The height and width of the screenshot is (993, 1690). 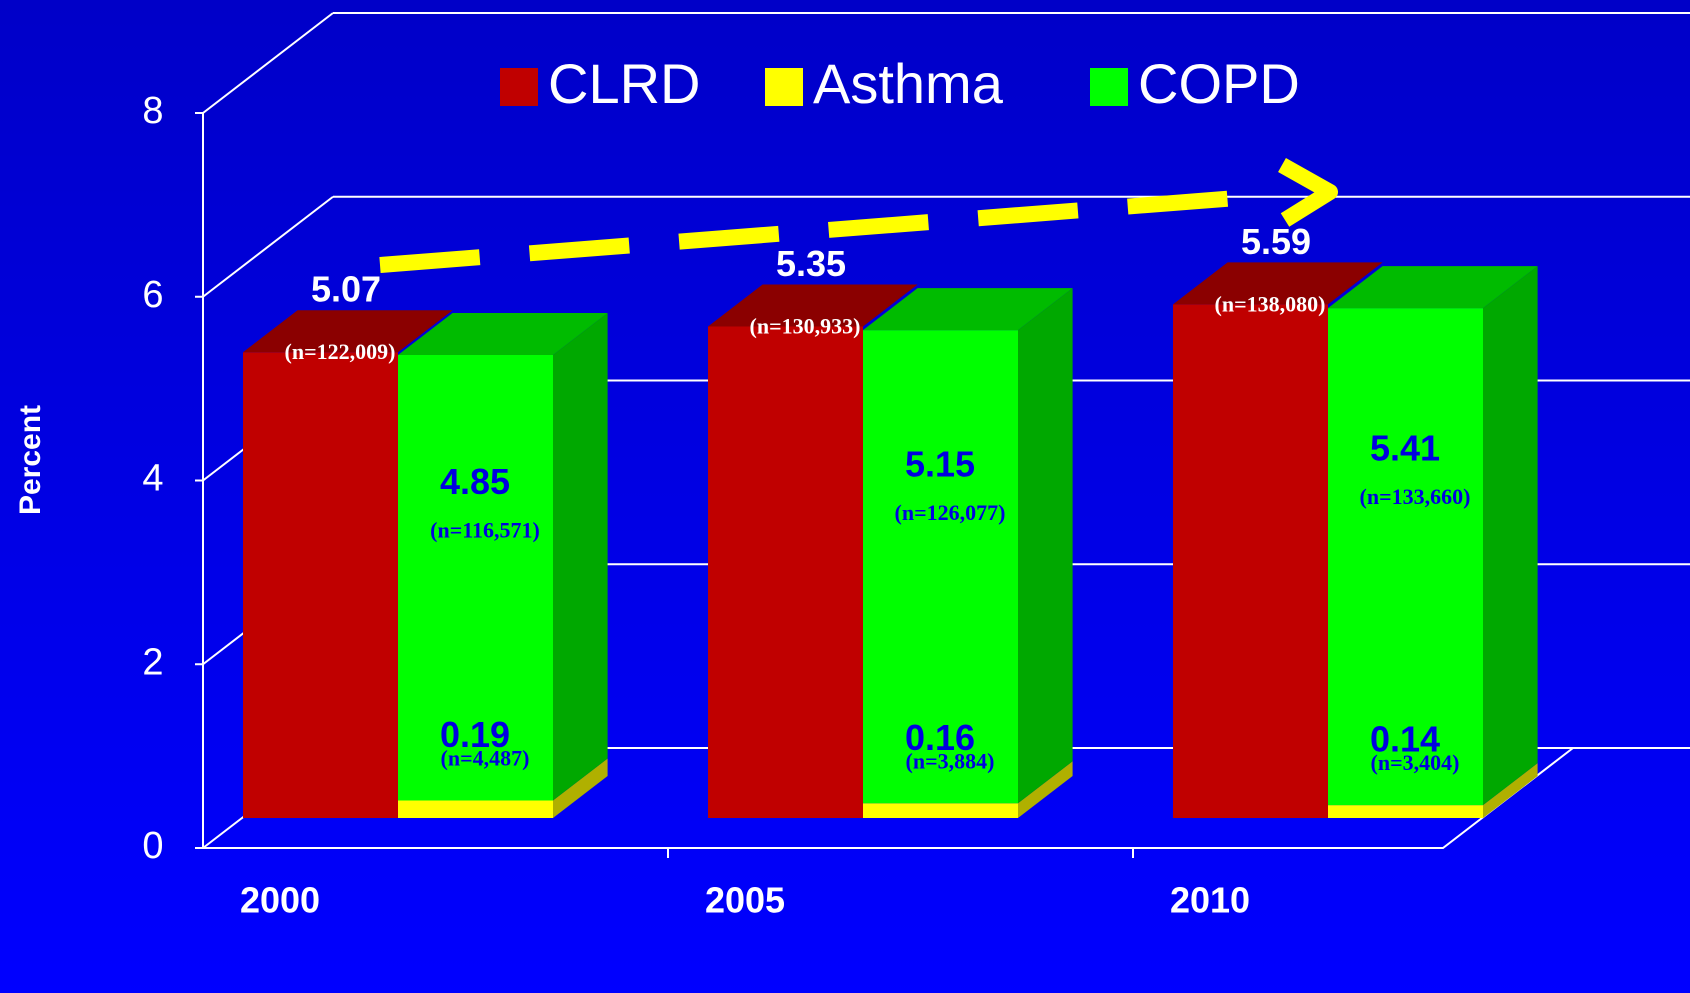 What do you see at coordinates (152, 479) in the screenshot?
I see `y-tick-label: 4` at bounding box center [152, 479].